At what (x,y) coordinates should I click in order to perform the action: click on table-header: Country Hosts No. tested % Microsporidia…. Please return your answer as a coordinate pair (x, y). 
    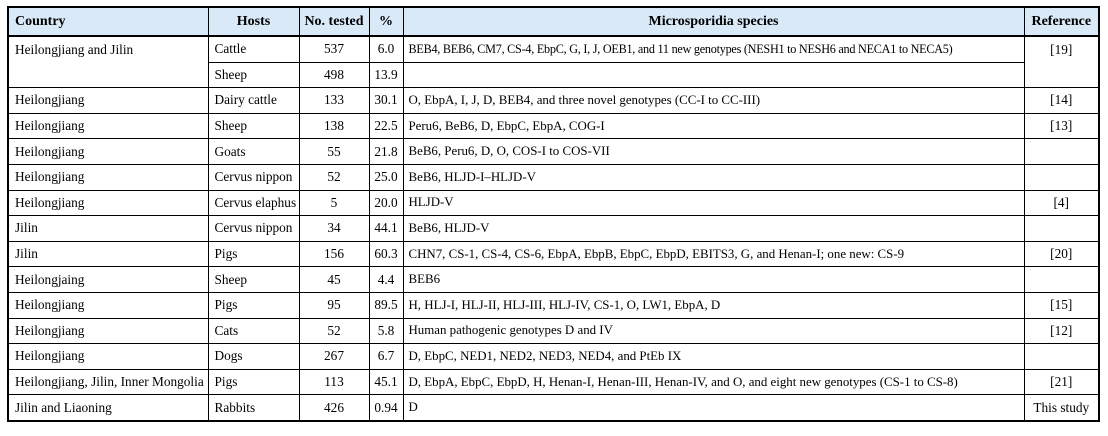
    Looking at the image, I should click on (553, 21).